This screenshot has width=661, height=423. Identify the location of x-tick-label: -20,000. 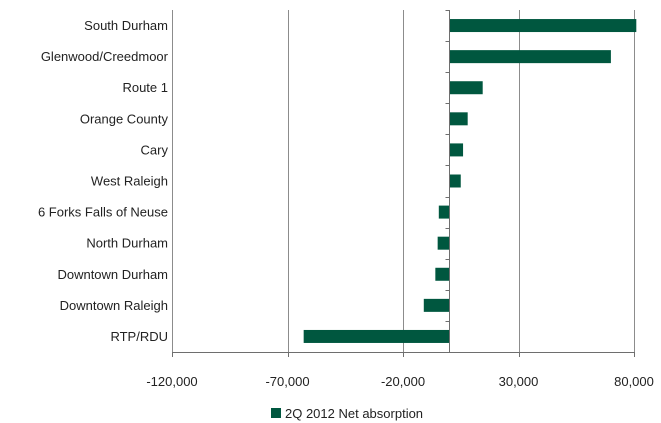
(403, 381).